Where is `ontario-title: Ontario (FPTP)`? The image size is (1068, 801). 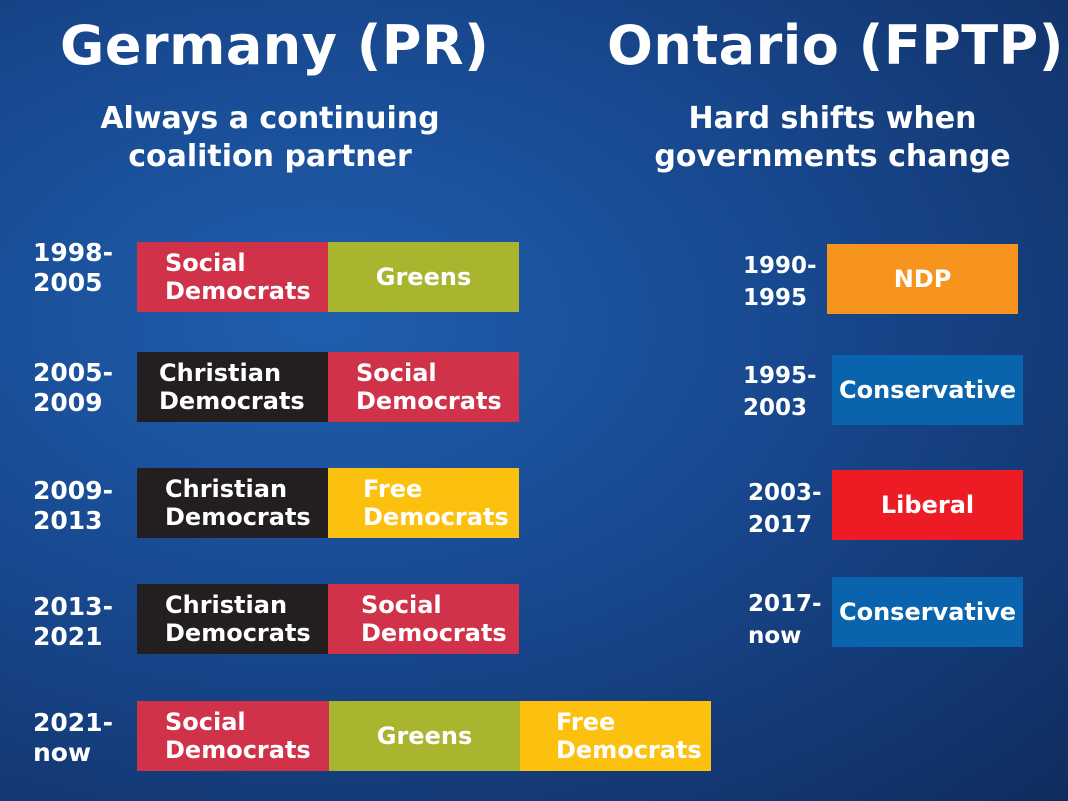
ontario-title: Ontario (FPTP) is located at coordinates (835, 45).